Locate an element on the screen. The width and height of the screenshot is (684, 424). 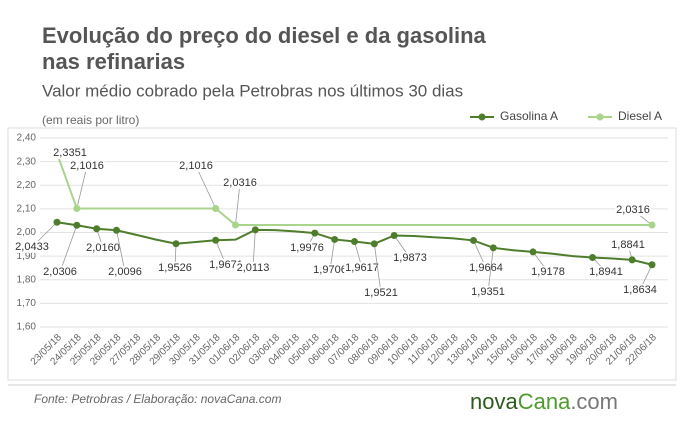
y-tick-label: 1,90 is located at coordinates (27, 256).